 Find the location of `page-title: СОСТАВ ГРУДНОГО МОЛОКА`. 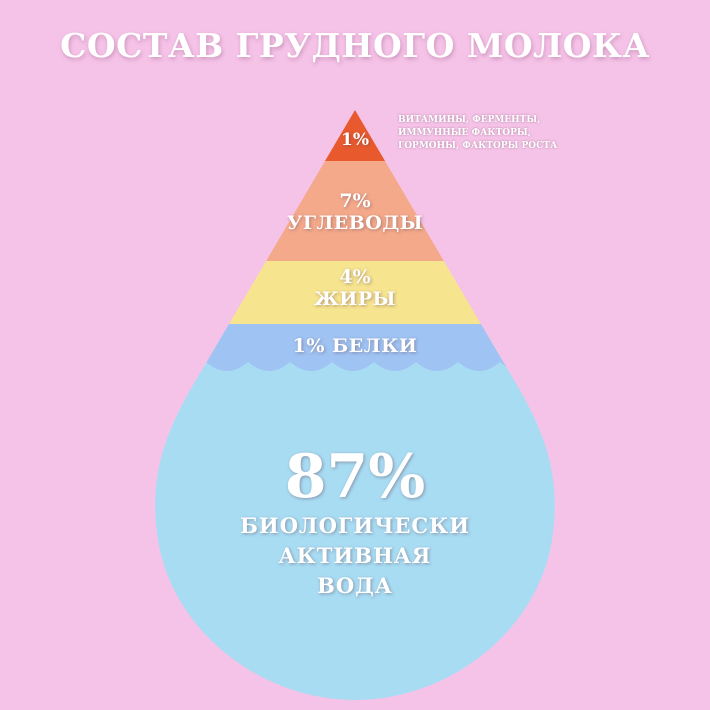

page-title: СОСТАВ ГРУДНОГО МОЛОКА is located at coordinates (355, 45).